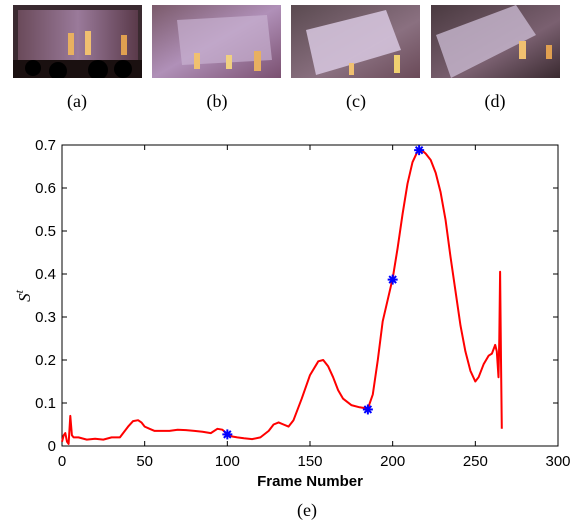 The height and width of the screenshot is (531, 586). What do you see at coordinates (19, 291) in the screenshot?
I see `y-axis-label-superscript: t` at bounding box center [19, 291].